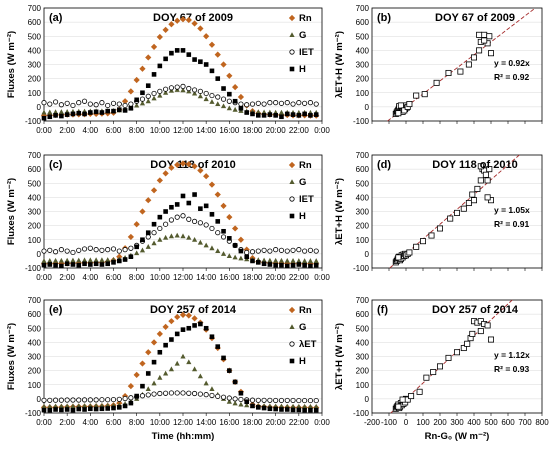  Describe the element at coordinates (229, 422) in the screenshot. I see `x-tick-label: 16:00` at that location.